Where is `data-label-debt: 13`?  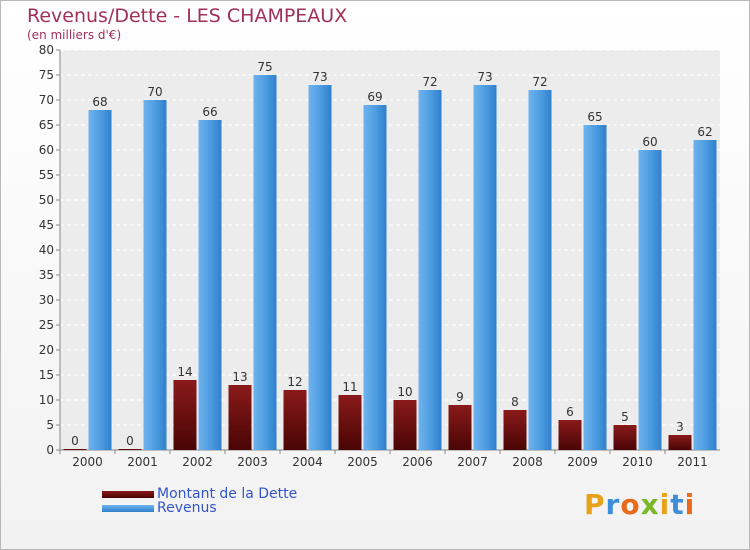 data-label-debt: 13 is located at coordinates (239, 377).